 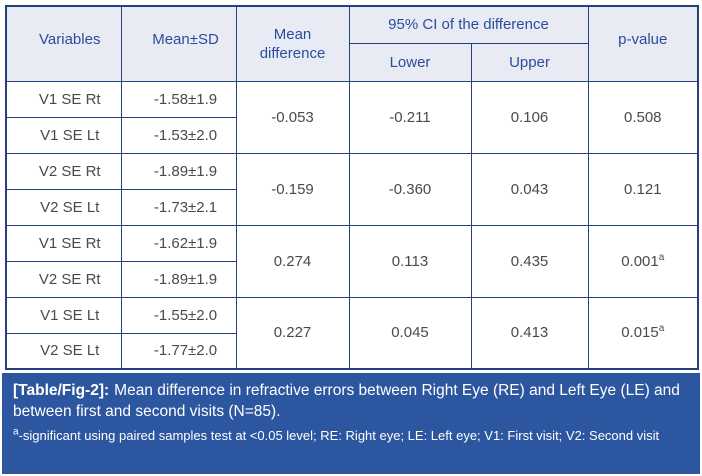 What do you see at coordinates (410, 62) in the screenshot?
I see `col-header-lower: Lower` at bounding box center [410, 62].